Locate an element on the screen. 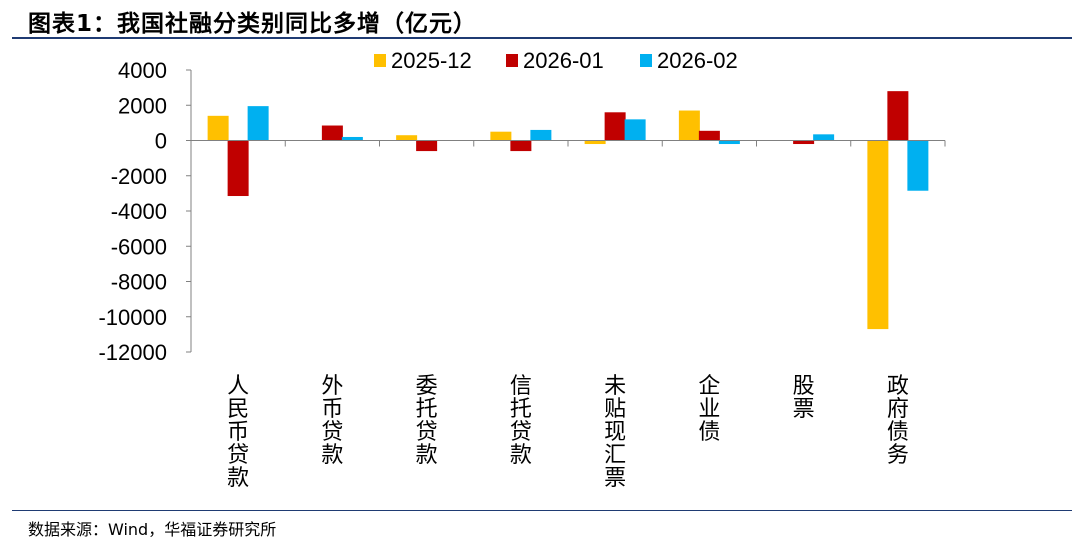  category-label: 政府债务 is located at coordinates (898, 421).